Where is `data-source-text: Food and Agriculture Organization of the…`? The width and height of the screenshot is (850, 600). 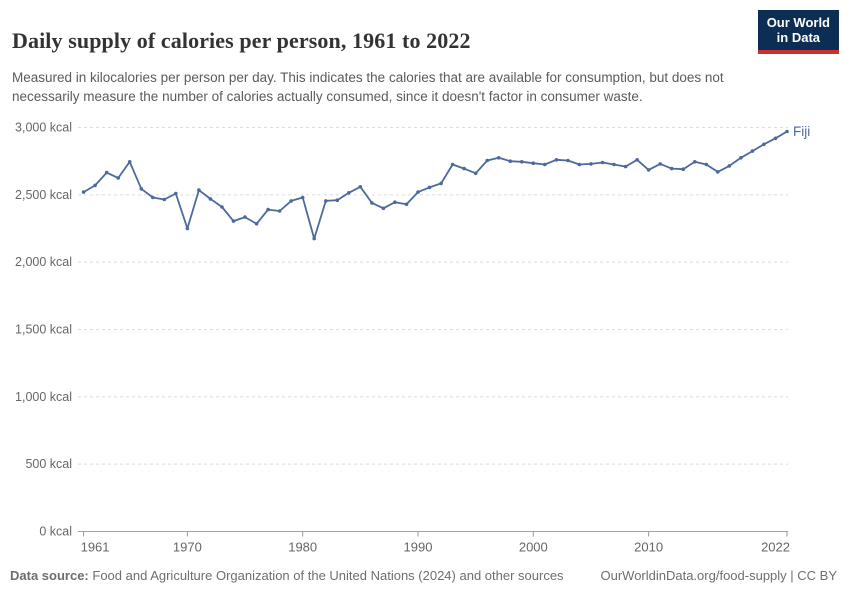 data-source-text: Food and Agriculture Organization of the… is located at coordinates (328, 575).